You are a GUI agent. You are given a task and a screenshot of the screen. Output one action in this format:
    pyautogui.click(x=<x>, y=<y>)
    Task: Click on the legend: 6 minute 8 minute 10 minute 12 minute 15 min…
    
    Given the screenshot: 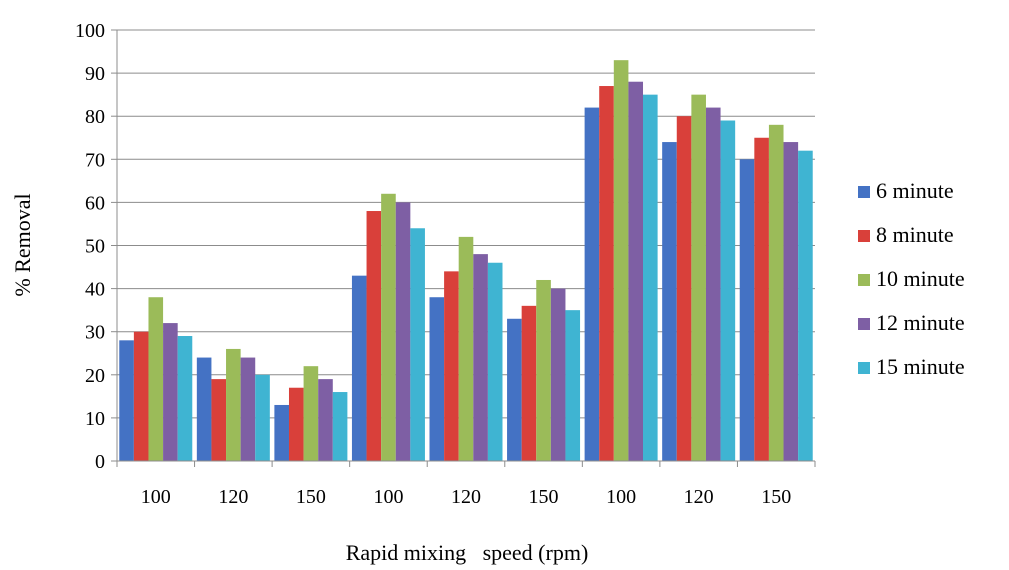 What is the action you would take?
    pyautogui.click(x=911, y=278)
    